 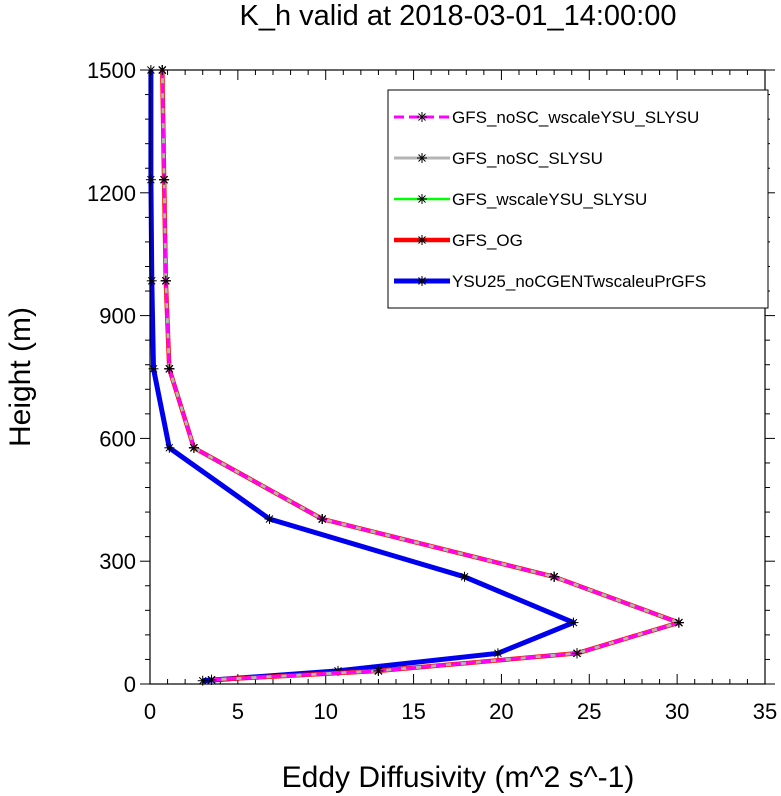 I want to click on legend-label: YSU25_noCGENTwscaleuPrGFS, so click(x=579, y=281).